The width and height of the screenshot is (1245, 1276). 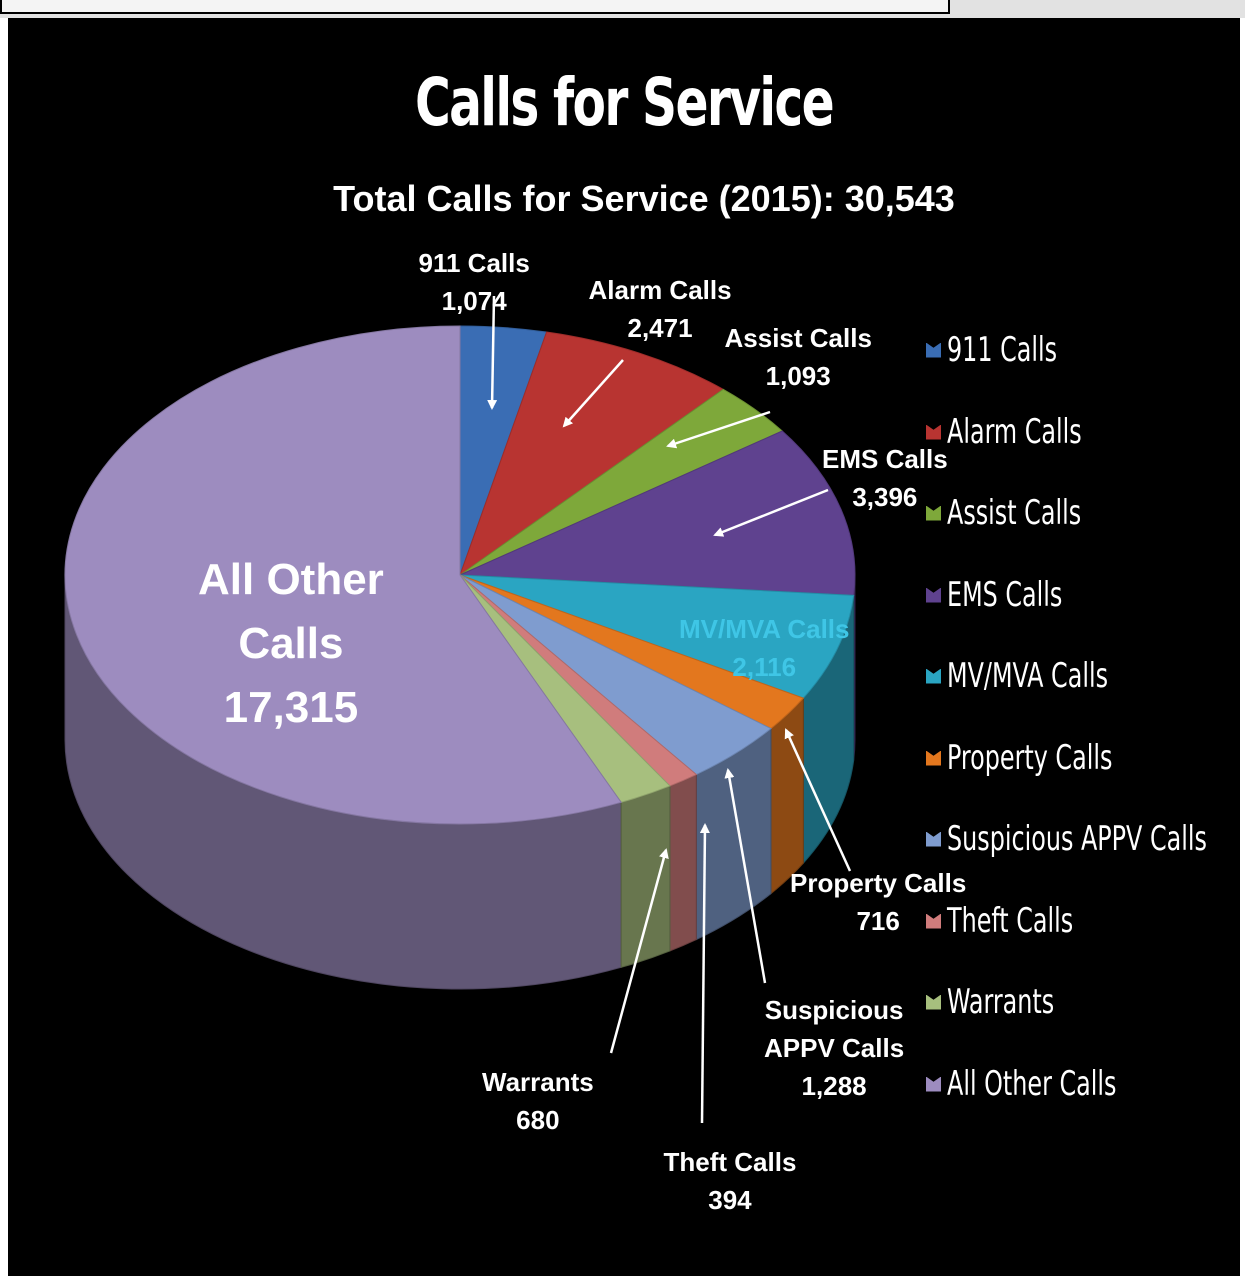 What do you see at coordinates (1010, 921) in the screenshot?
I see `legend-label: Theft Calls` at bounding box center [1010, 921].